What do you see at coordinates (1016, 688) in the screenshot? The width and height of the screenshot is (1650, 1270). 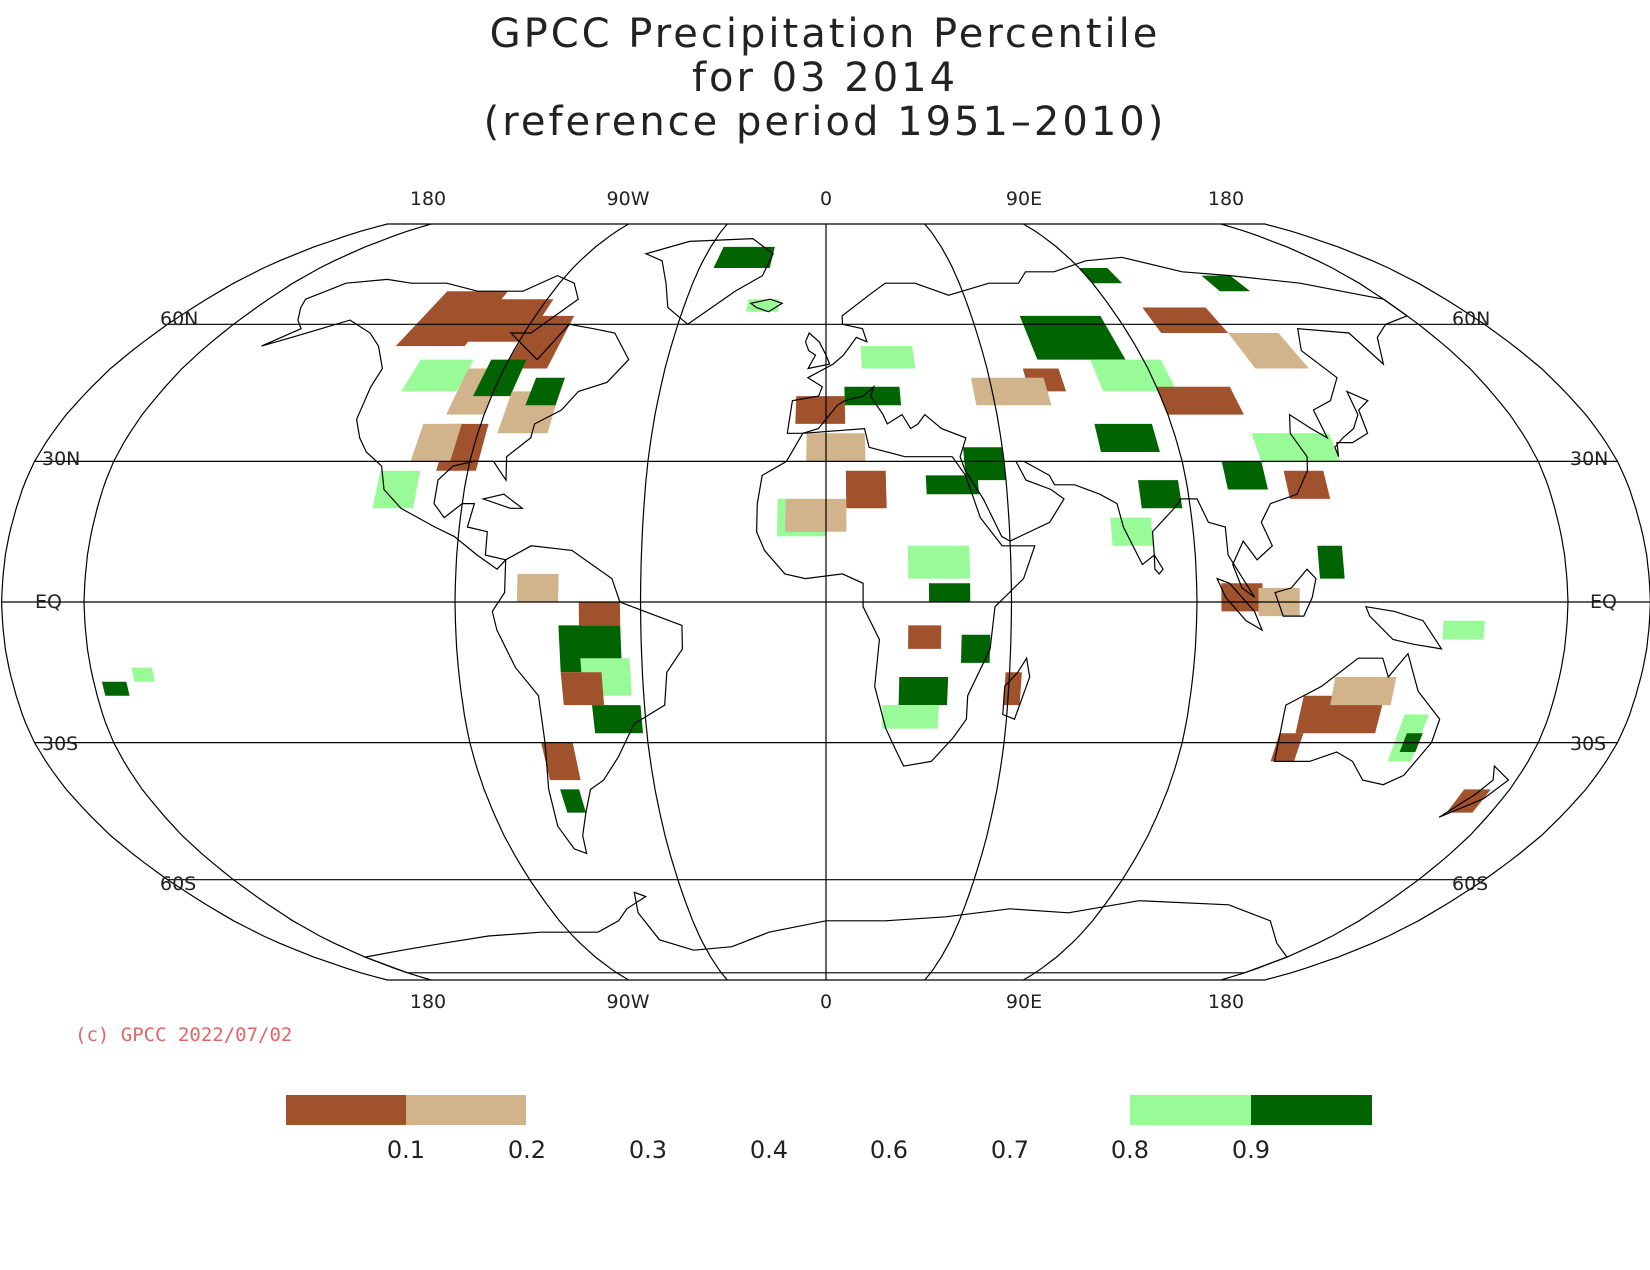 I see `coastline-madagascar` at bounding box center [1016, 688].